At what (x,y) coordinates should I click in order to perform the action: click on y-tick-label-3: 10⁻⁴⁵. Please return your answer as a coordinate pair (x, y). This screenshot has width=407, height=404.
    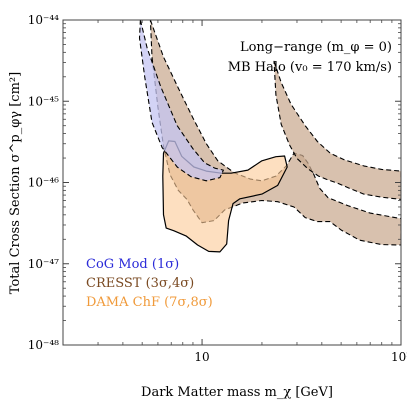
    Looking at the image, I should click on (43, 101).